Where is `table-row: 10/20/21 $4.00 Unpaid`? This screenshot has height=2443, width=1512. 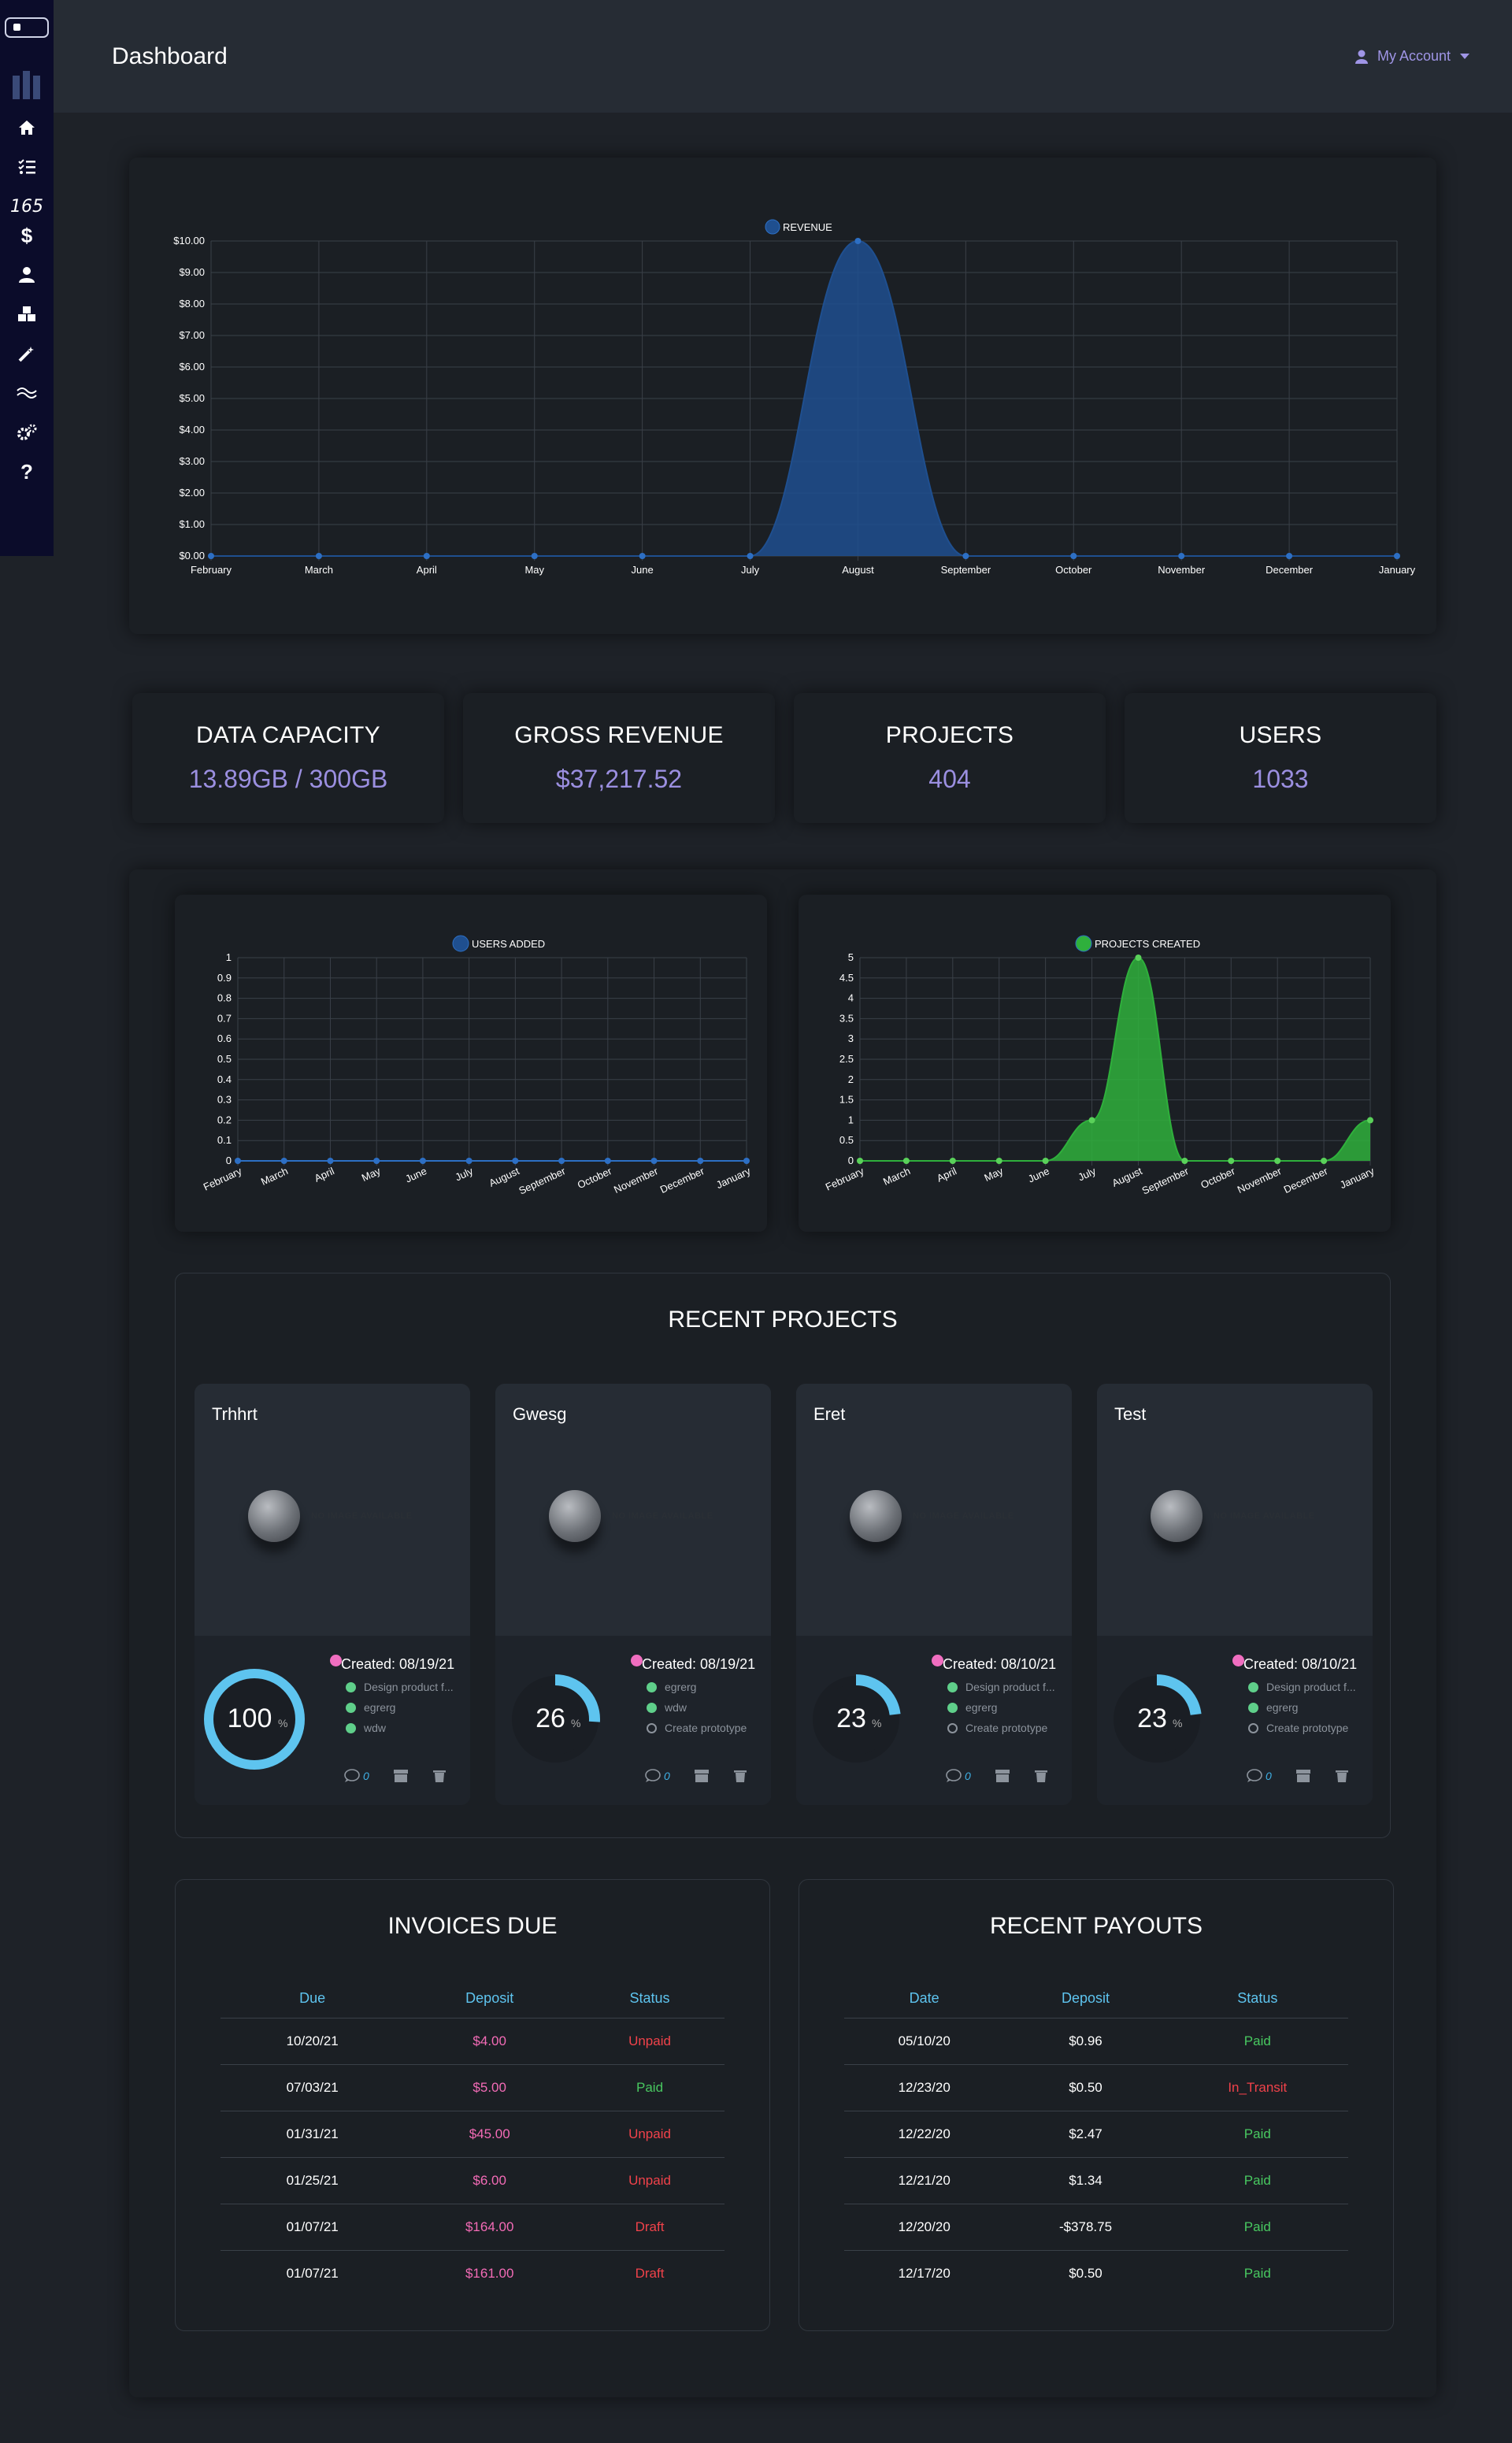
table-row: 10/20/21 $4.00 Unpaid is located at coordinates (472, 2041).